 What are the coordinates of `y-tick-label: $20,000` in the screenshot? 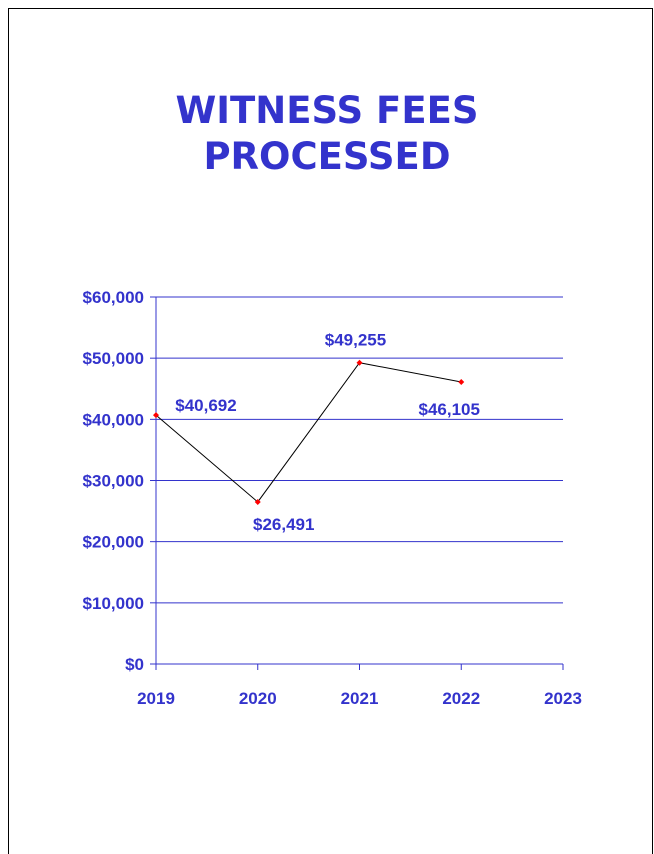 It's located at (113, 542).